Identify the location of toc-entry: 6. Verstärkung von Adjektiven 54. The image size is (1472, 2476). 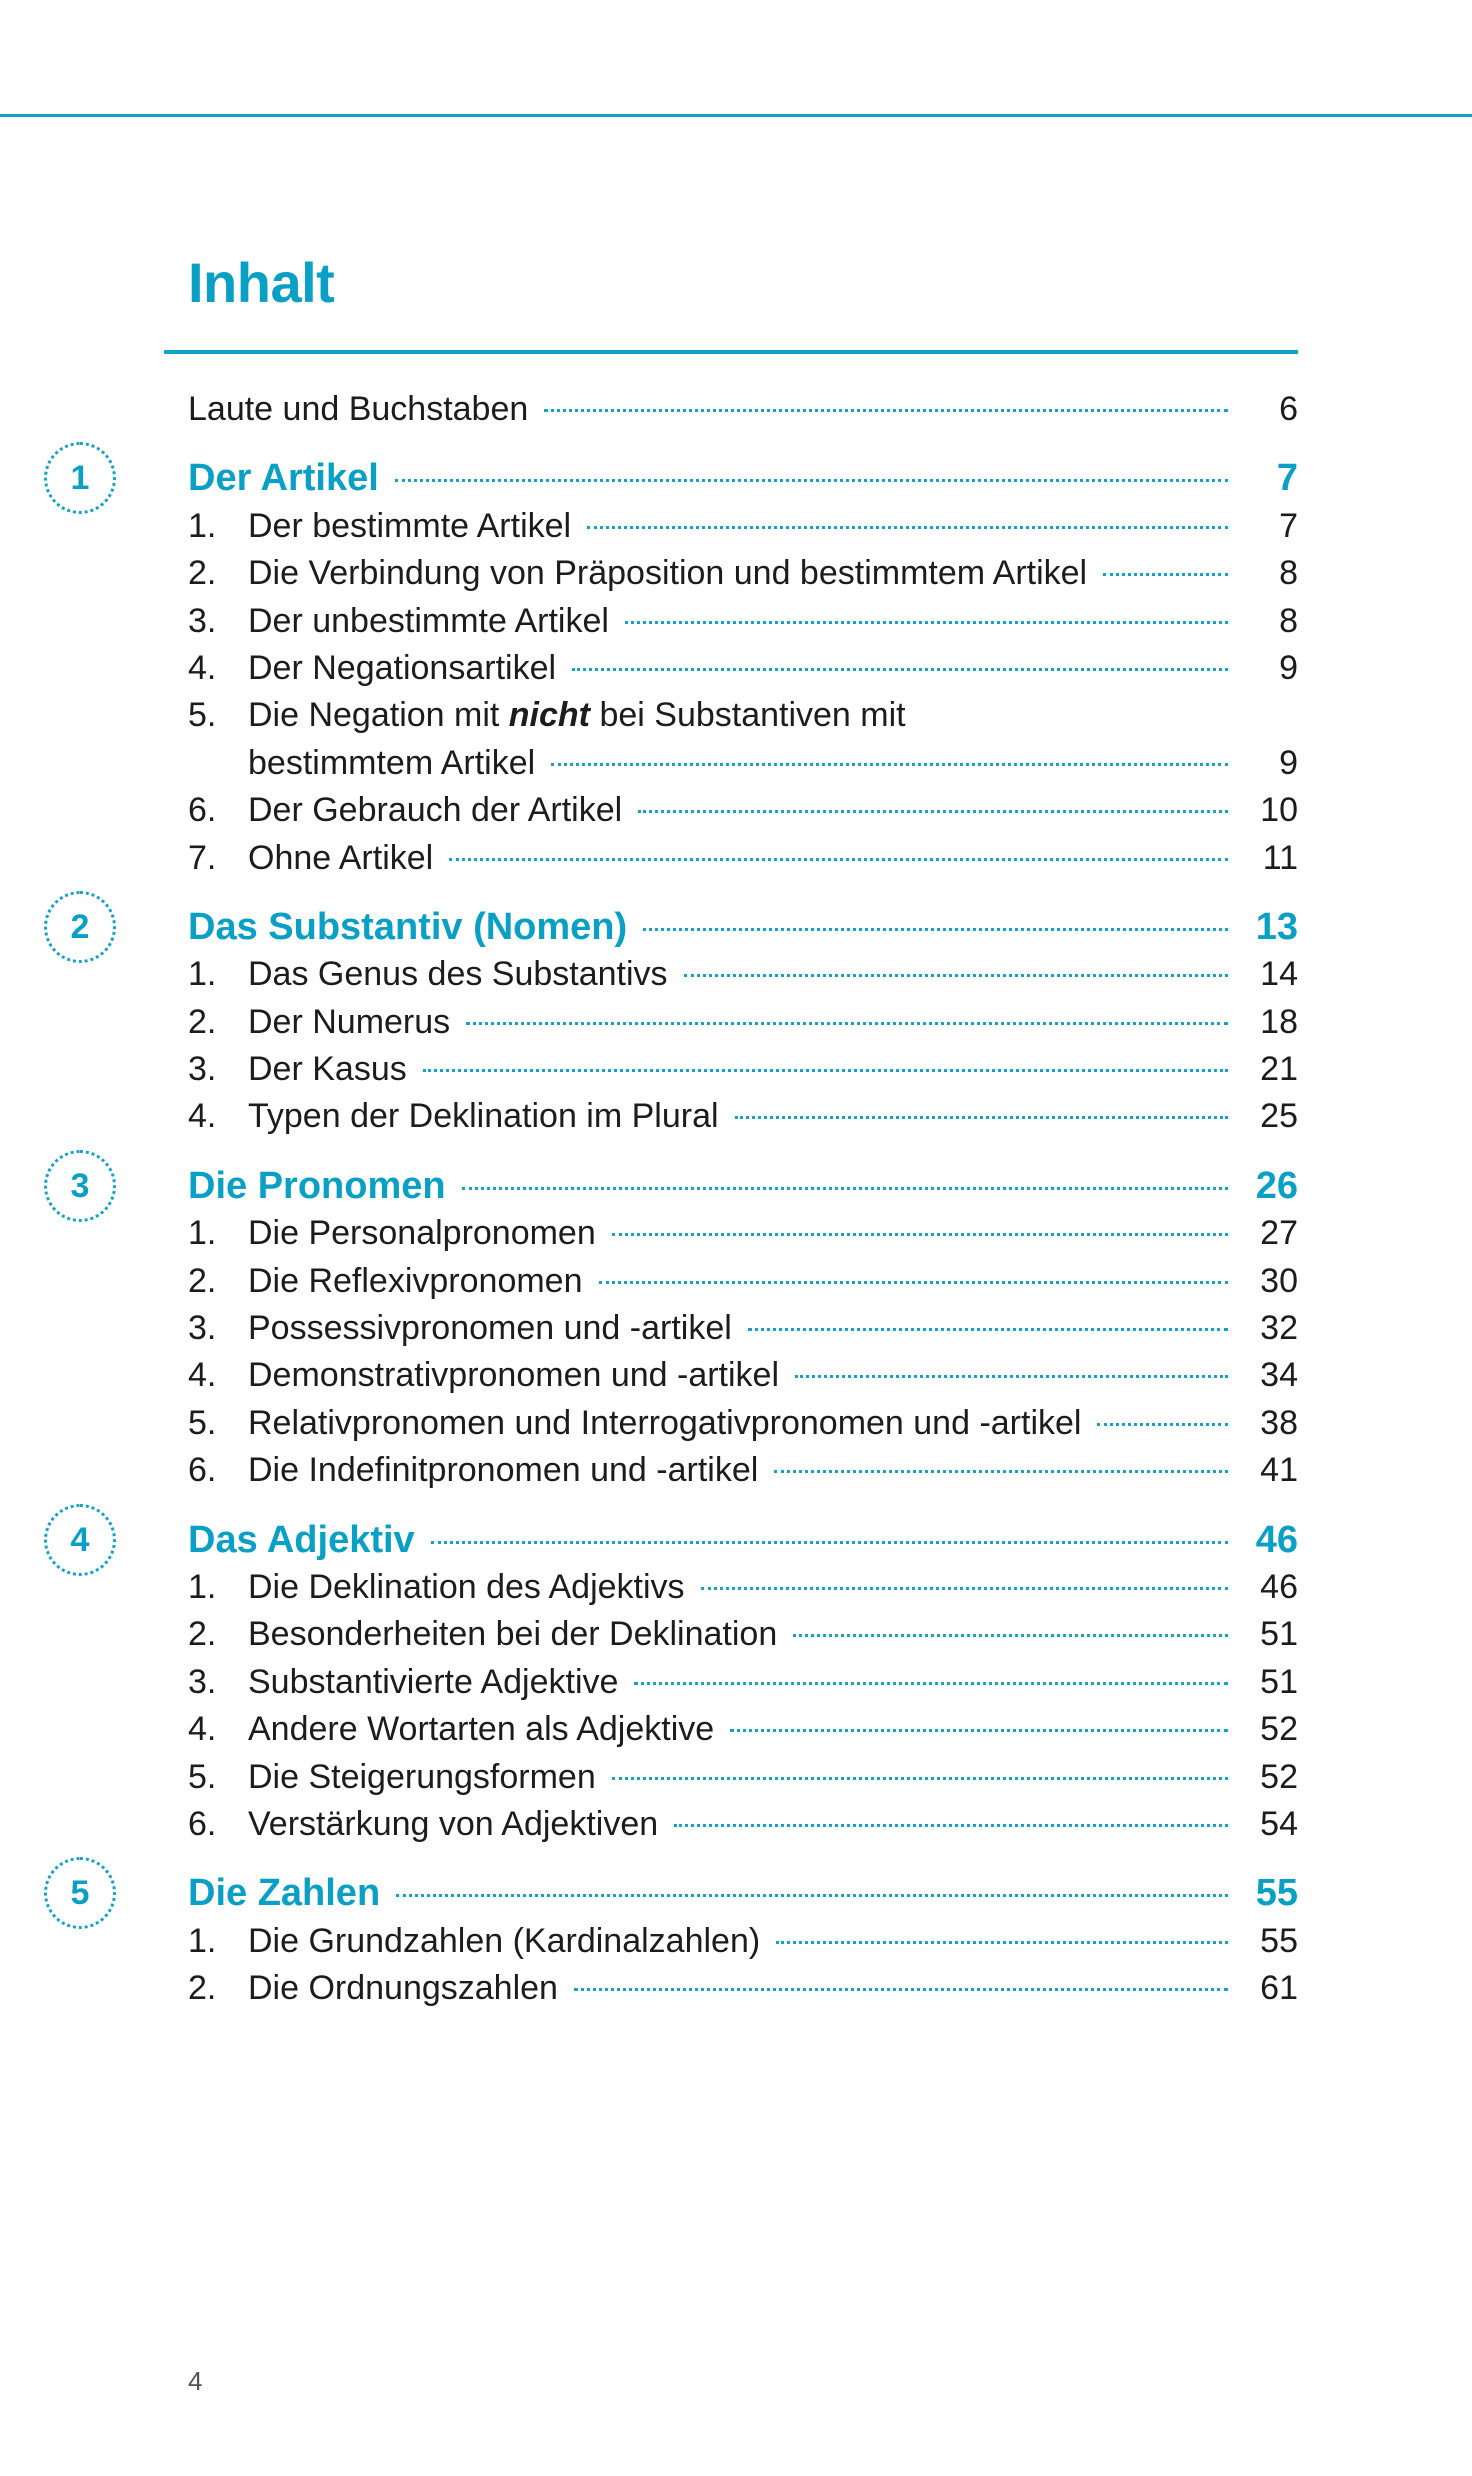
(743, 1824).